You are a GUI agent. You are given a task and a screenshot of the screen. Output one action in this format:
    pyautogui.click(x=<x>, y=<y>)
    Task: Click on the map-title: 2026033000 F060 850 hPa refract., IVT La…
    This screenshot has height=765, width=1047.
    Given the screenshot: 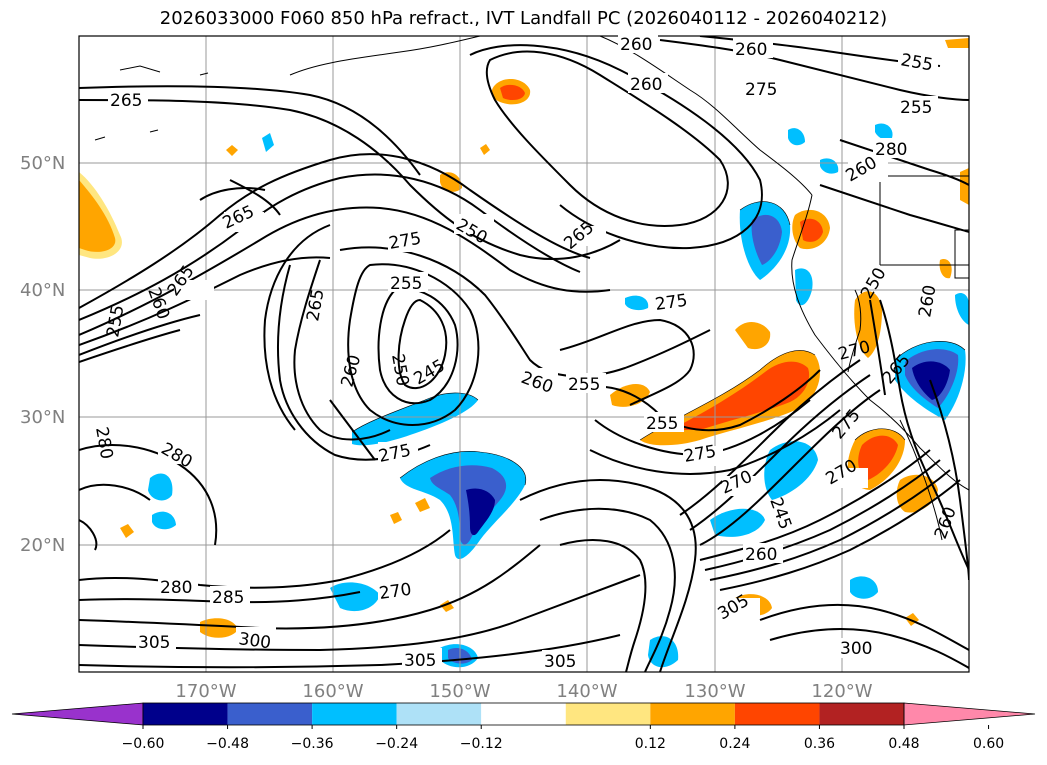 What is the action you would take?
    pyautogui.click(x=523, y=18)
    